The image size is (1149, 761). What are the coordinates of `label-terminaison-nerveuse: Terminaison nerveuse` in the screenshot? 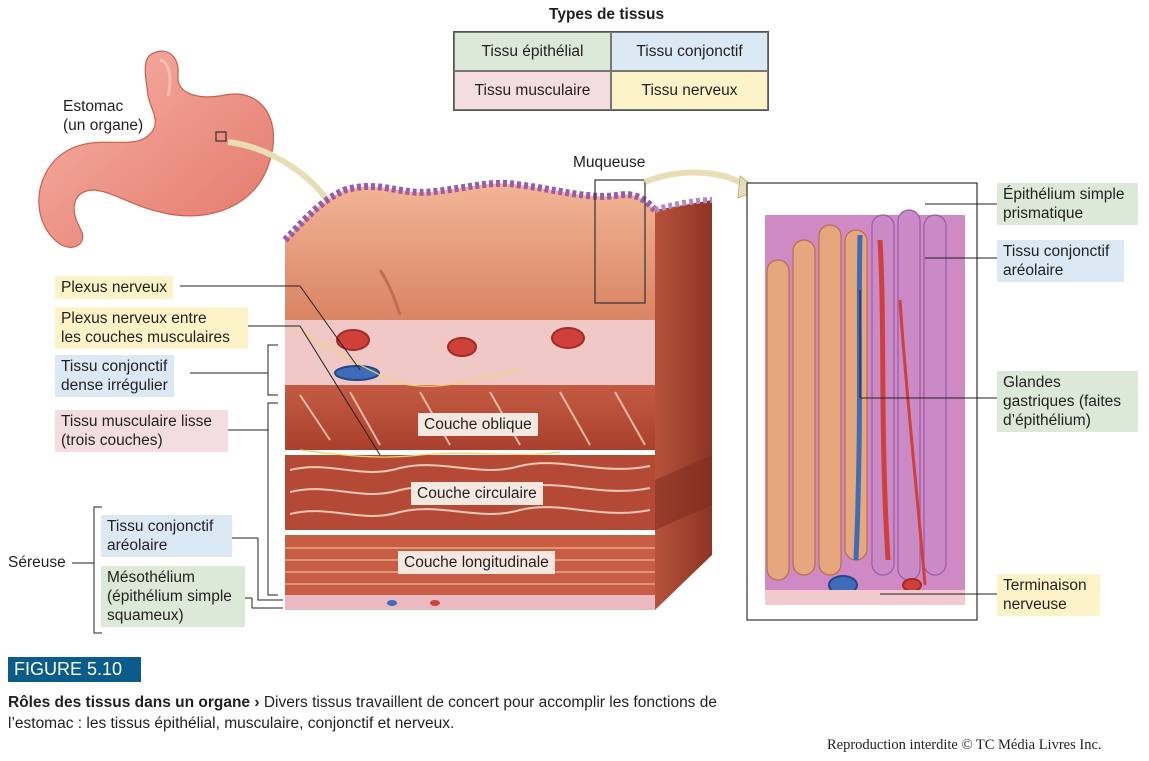 It's located at (1048, 595).